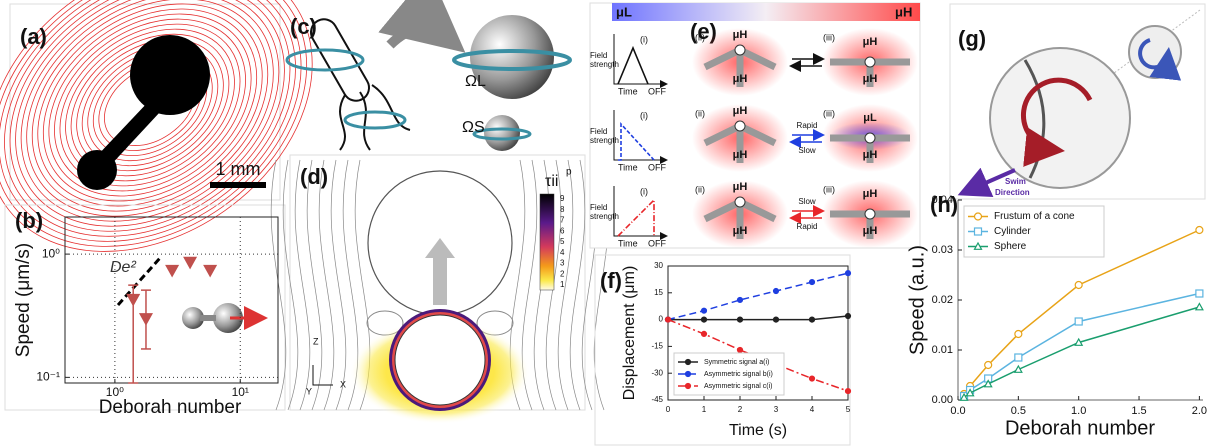 The image size is (1211, 447). I want to click on x-tick-label: 3, so click(776, 409).